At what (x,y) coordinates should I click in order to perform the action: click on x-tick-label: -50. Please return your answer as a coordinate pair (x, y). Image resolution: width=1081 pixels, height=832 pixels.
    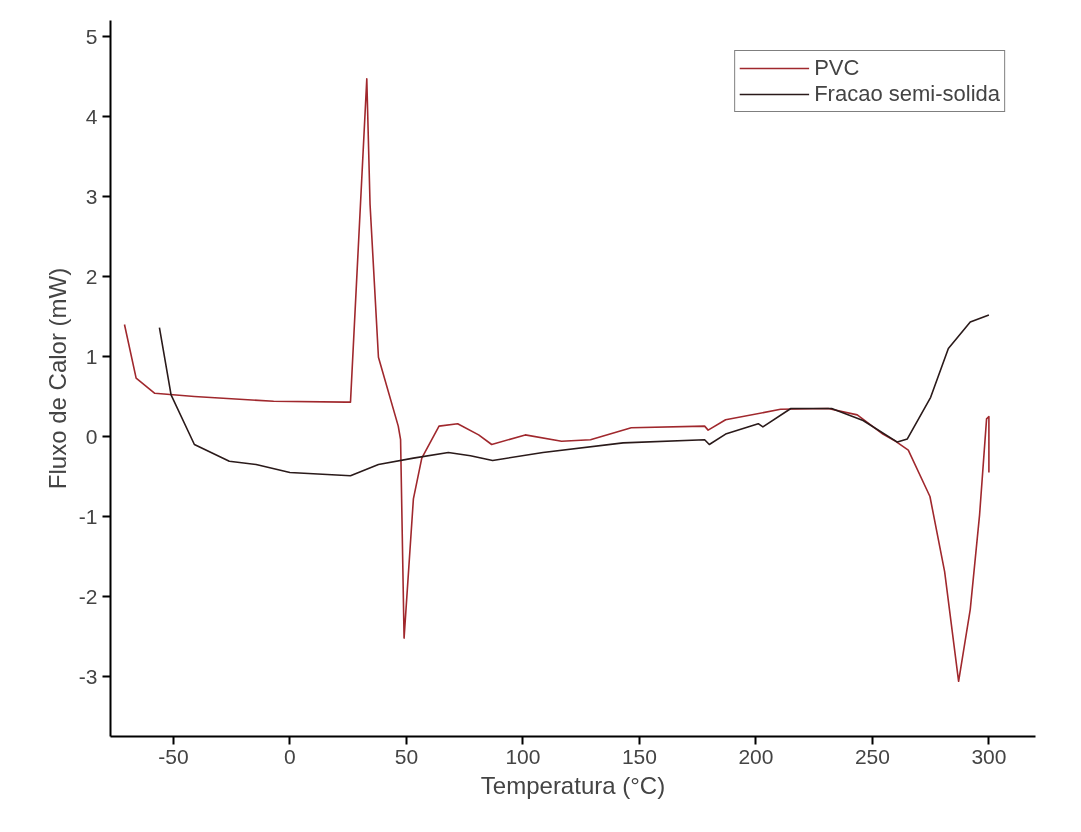
    Looking at the image, I should click on (173, 756).